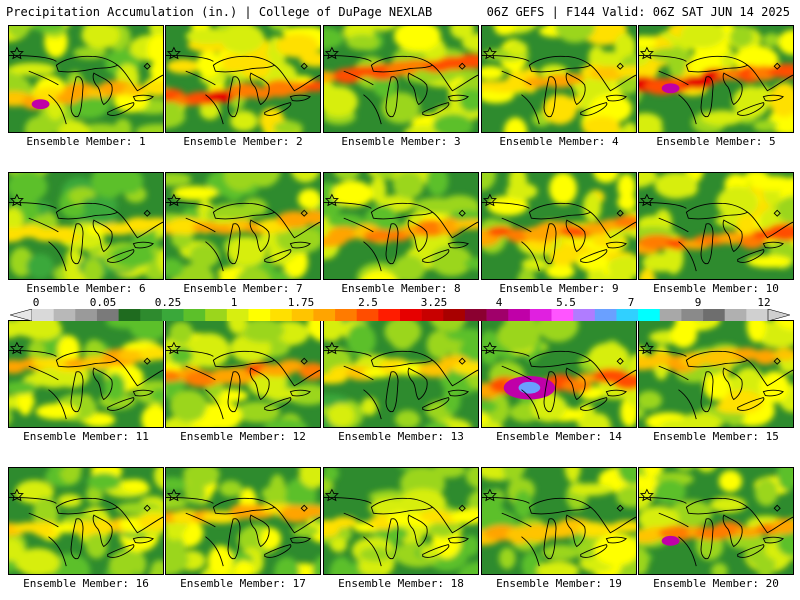 This screenshot has height=600, width=800. Describe the element at coordinates (716, 583) in the screenshot. I see `ensemble-member-label: Ensemble Member: 20` at that location.